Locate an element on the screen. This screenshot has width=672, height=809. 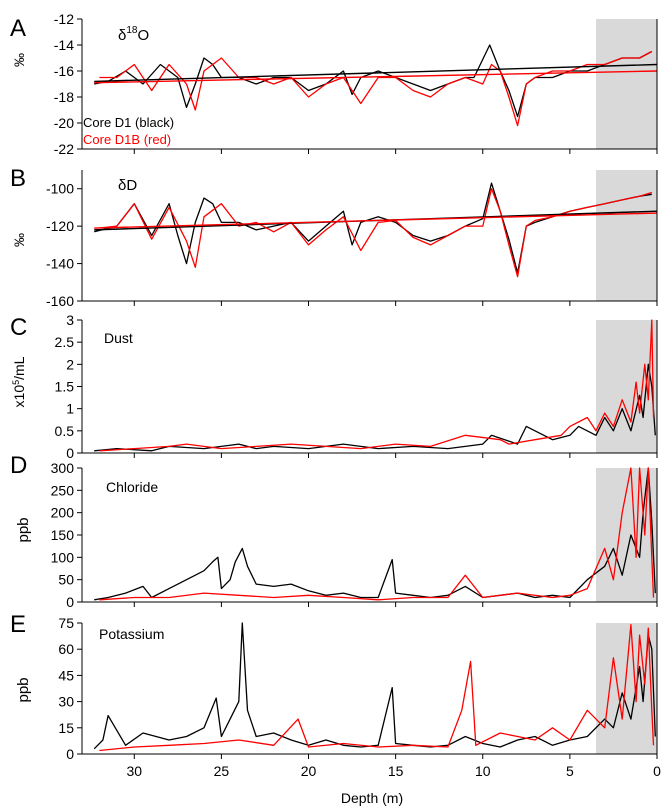
panel-d-series-core-d1b is located at coordinates (377, 534).